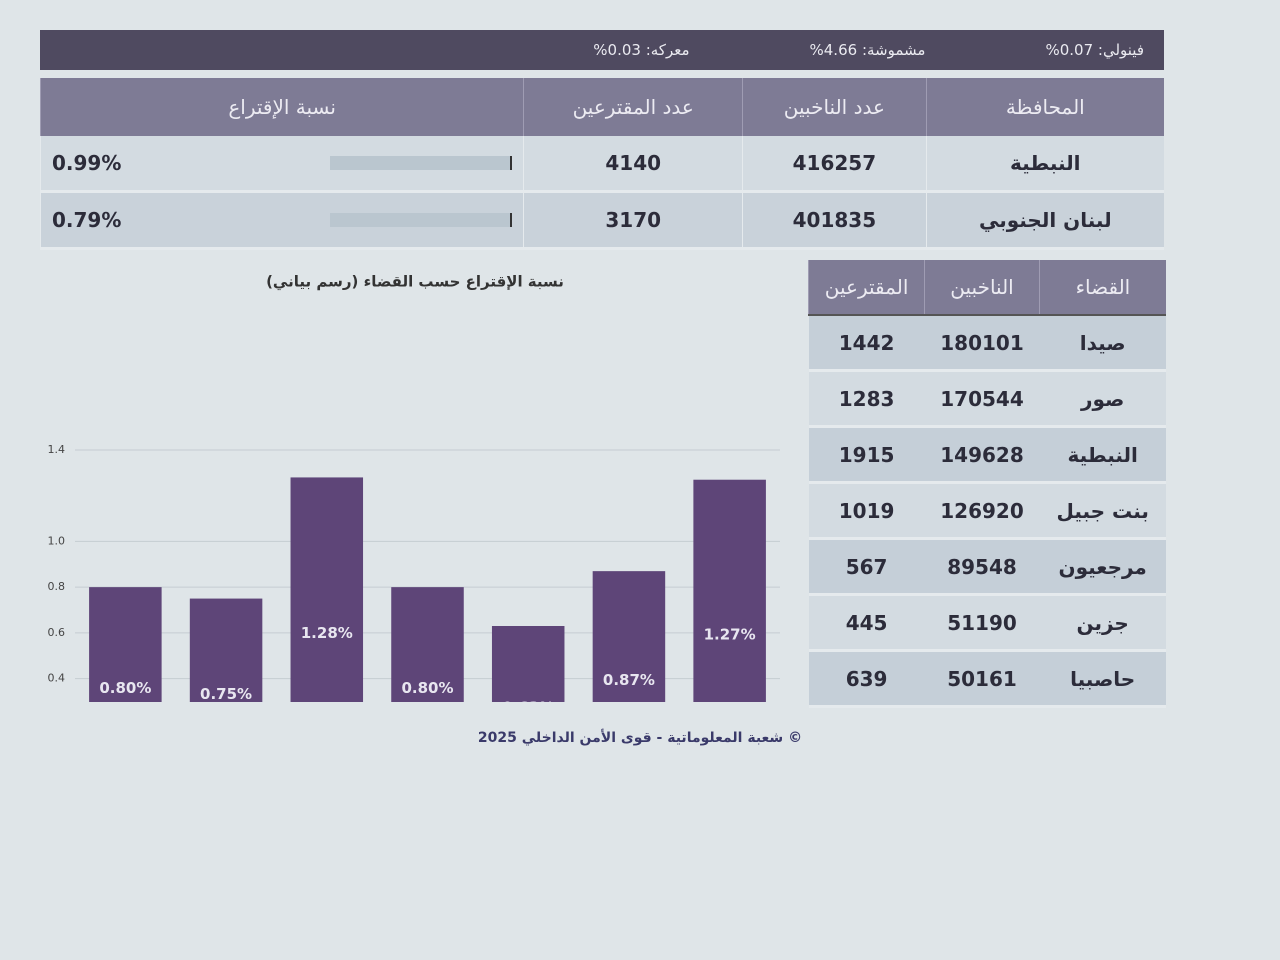  I want to click on value-label: 1.28%, so click(327, 633).